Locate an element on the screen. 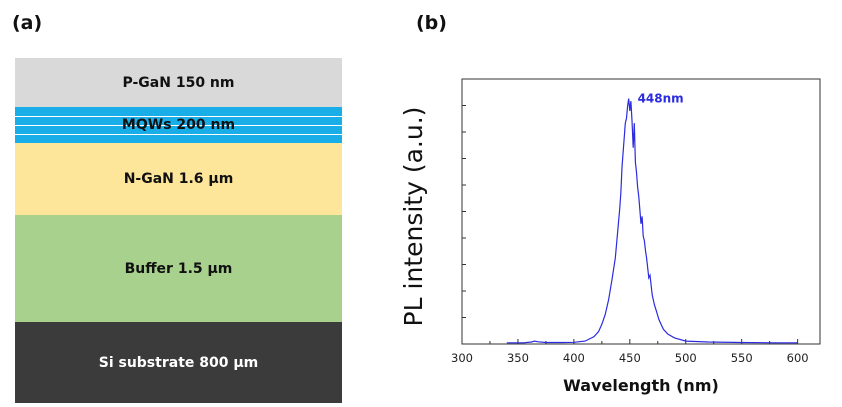  mqw-stripes is located at coordinates (178, 125).